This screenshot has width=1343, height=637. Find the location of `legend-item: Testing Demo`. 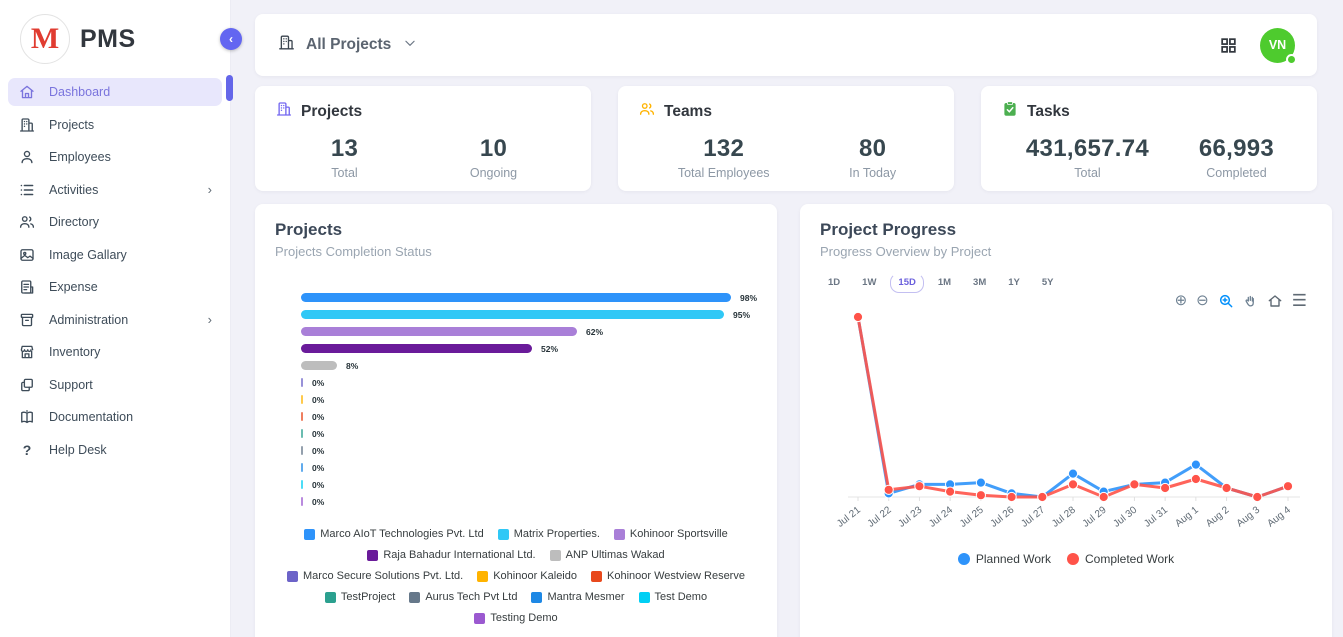

legend-item: Testing Demo is located at coordinates (516, 618).